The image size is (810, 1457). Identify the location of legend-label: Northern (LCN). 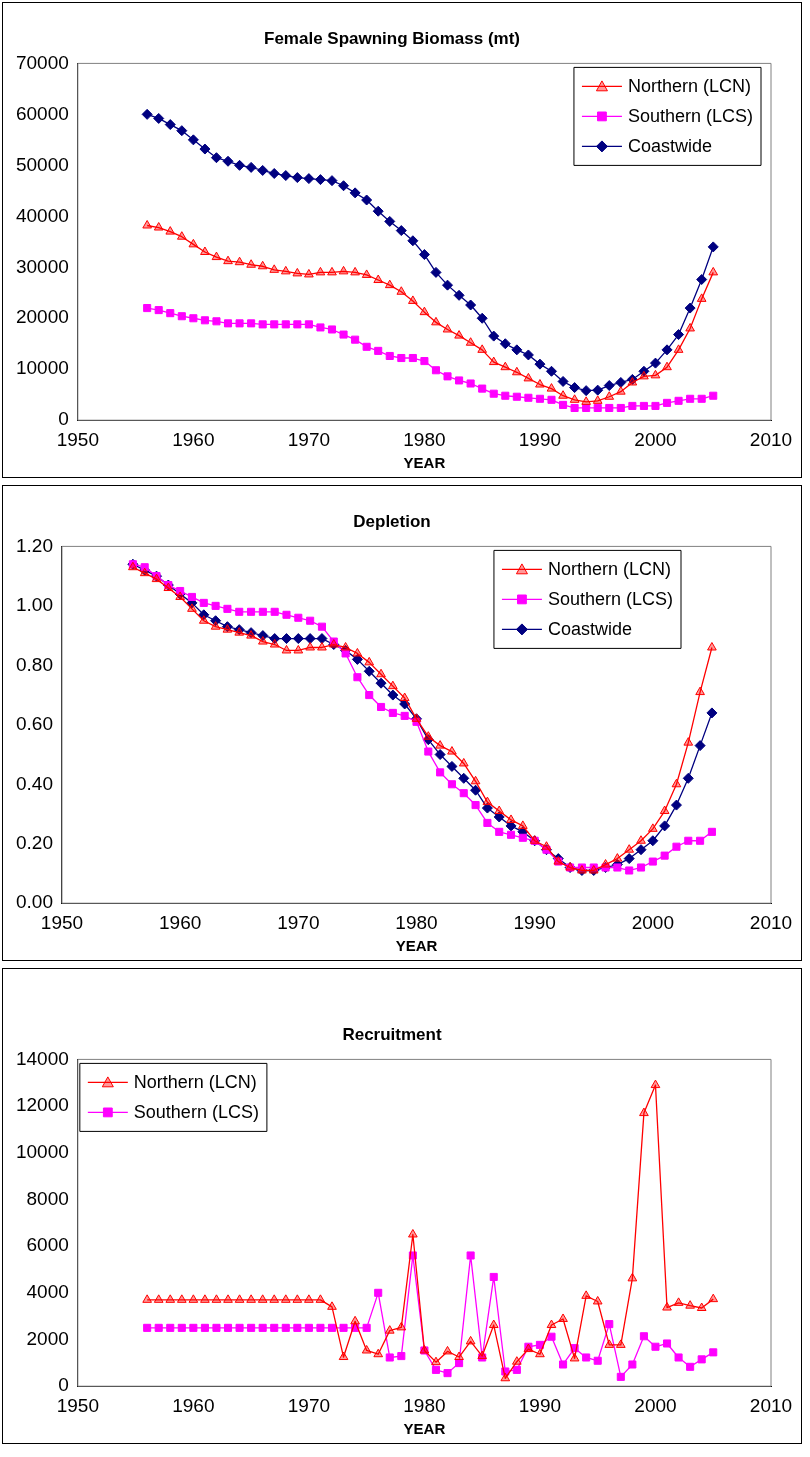
(689, 86).